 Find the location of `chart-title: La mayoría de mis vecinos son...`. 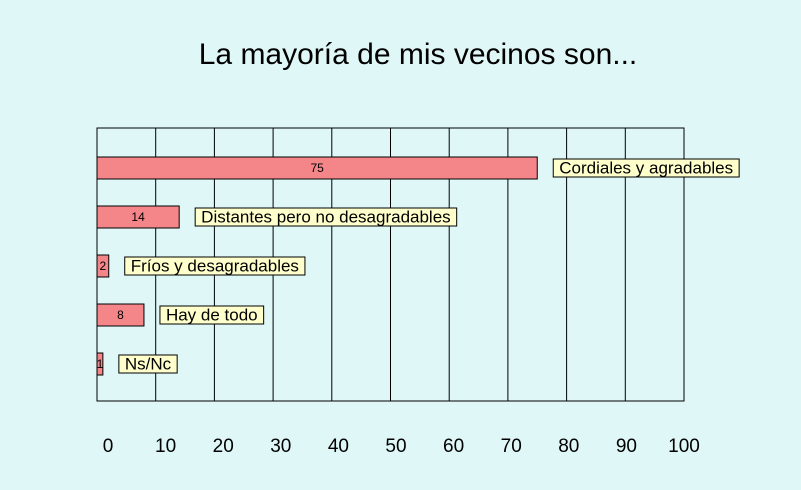

chart-title: La mayoría de mis vecinos son... is located at coordinates (418, 54).